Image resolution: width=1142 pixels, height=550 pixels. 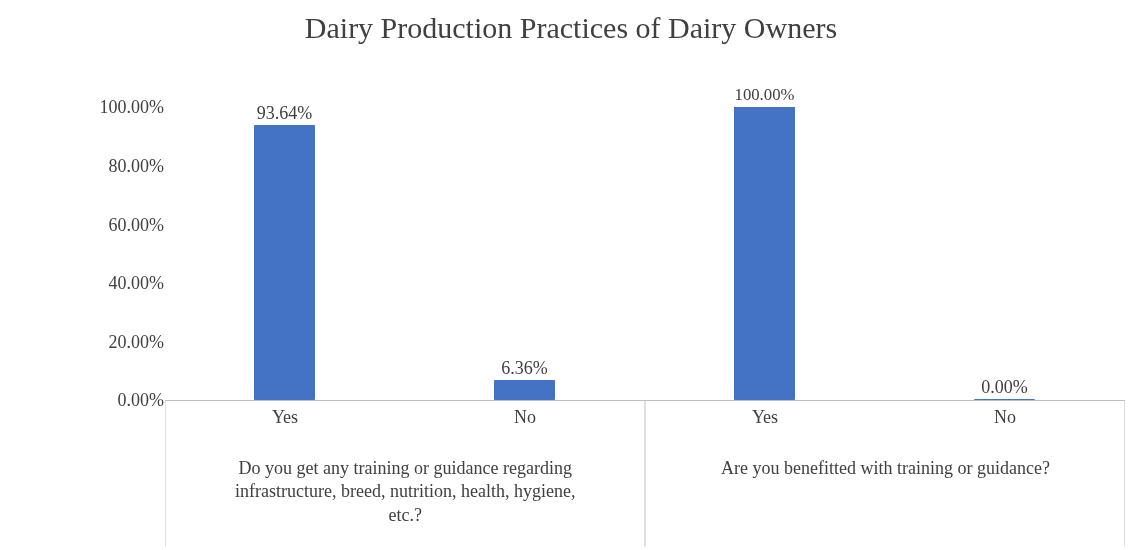 I want to click on data-label: 100.00%, so click(x=764, y=94).